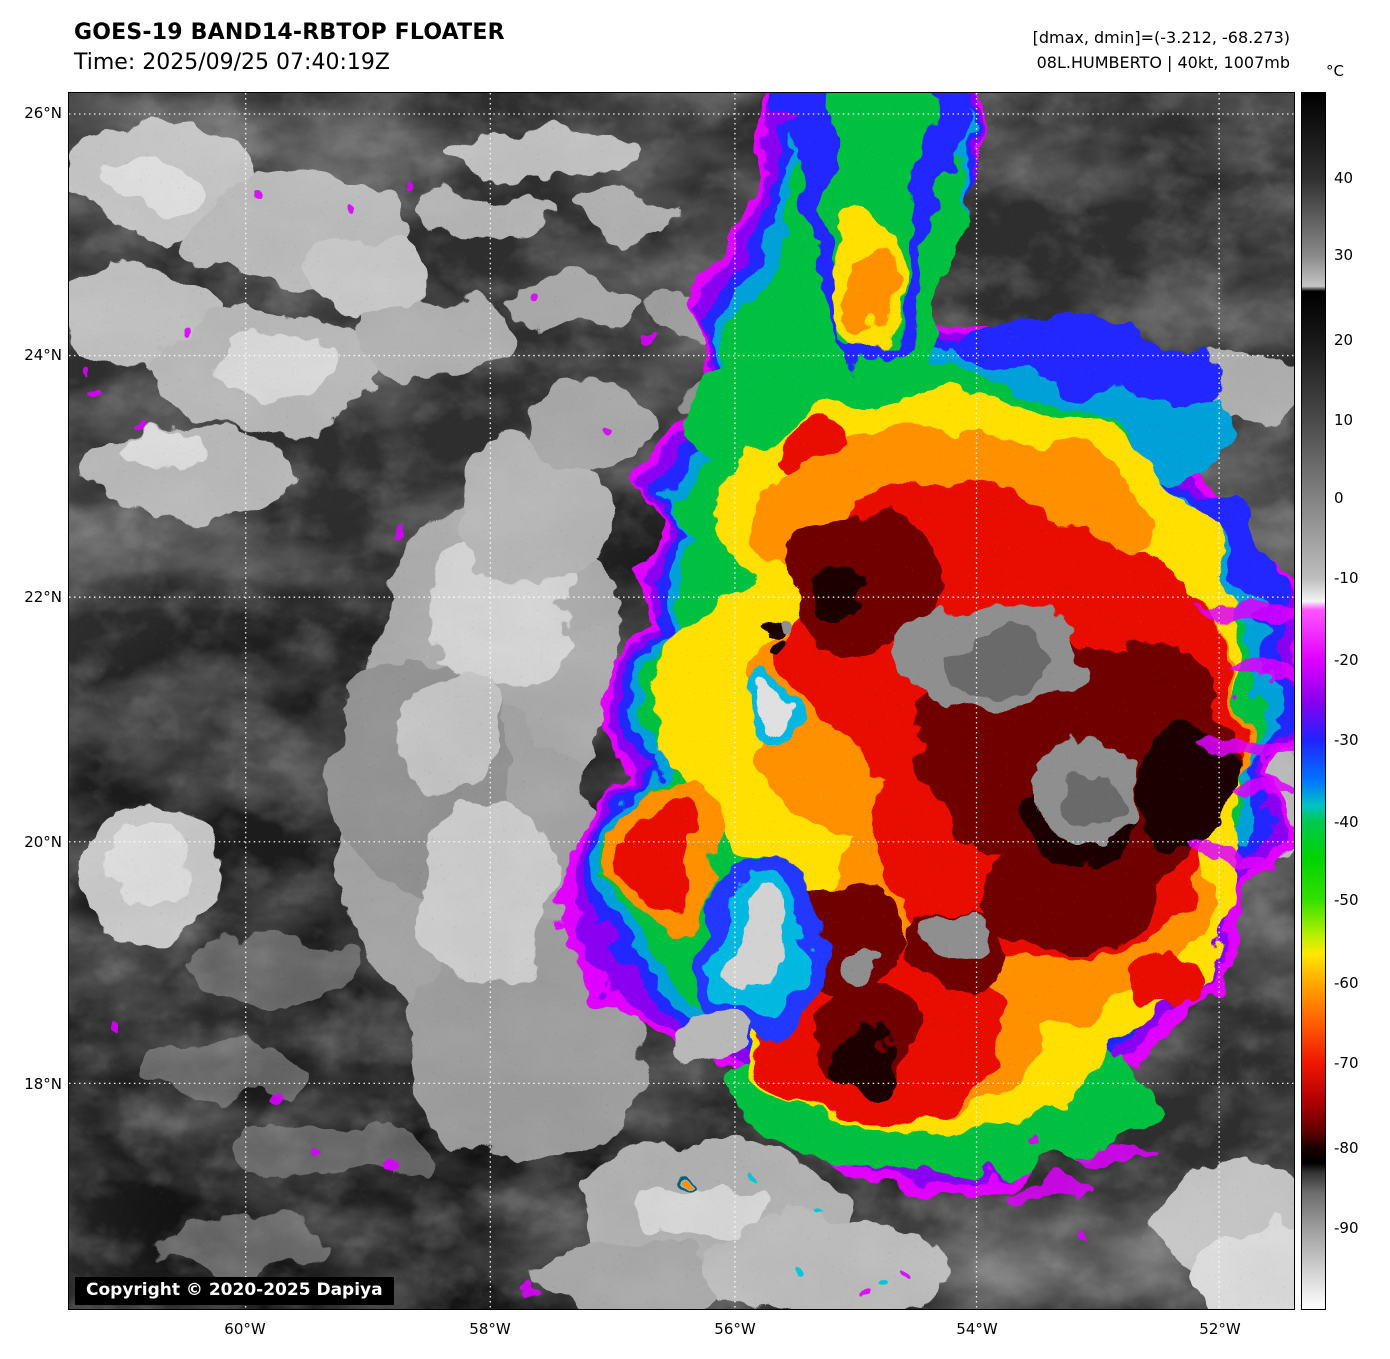 This screenshot has height=1359, width=1390. What do you see at coordinates (1339, 498) in the screenshot?
I see `colorbar-tick: 0` at bounding box center [1339, 498].